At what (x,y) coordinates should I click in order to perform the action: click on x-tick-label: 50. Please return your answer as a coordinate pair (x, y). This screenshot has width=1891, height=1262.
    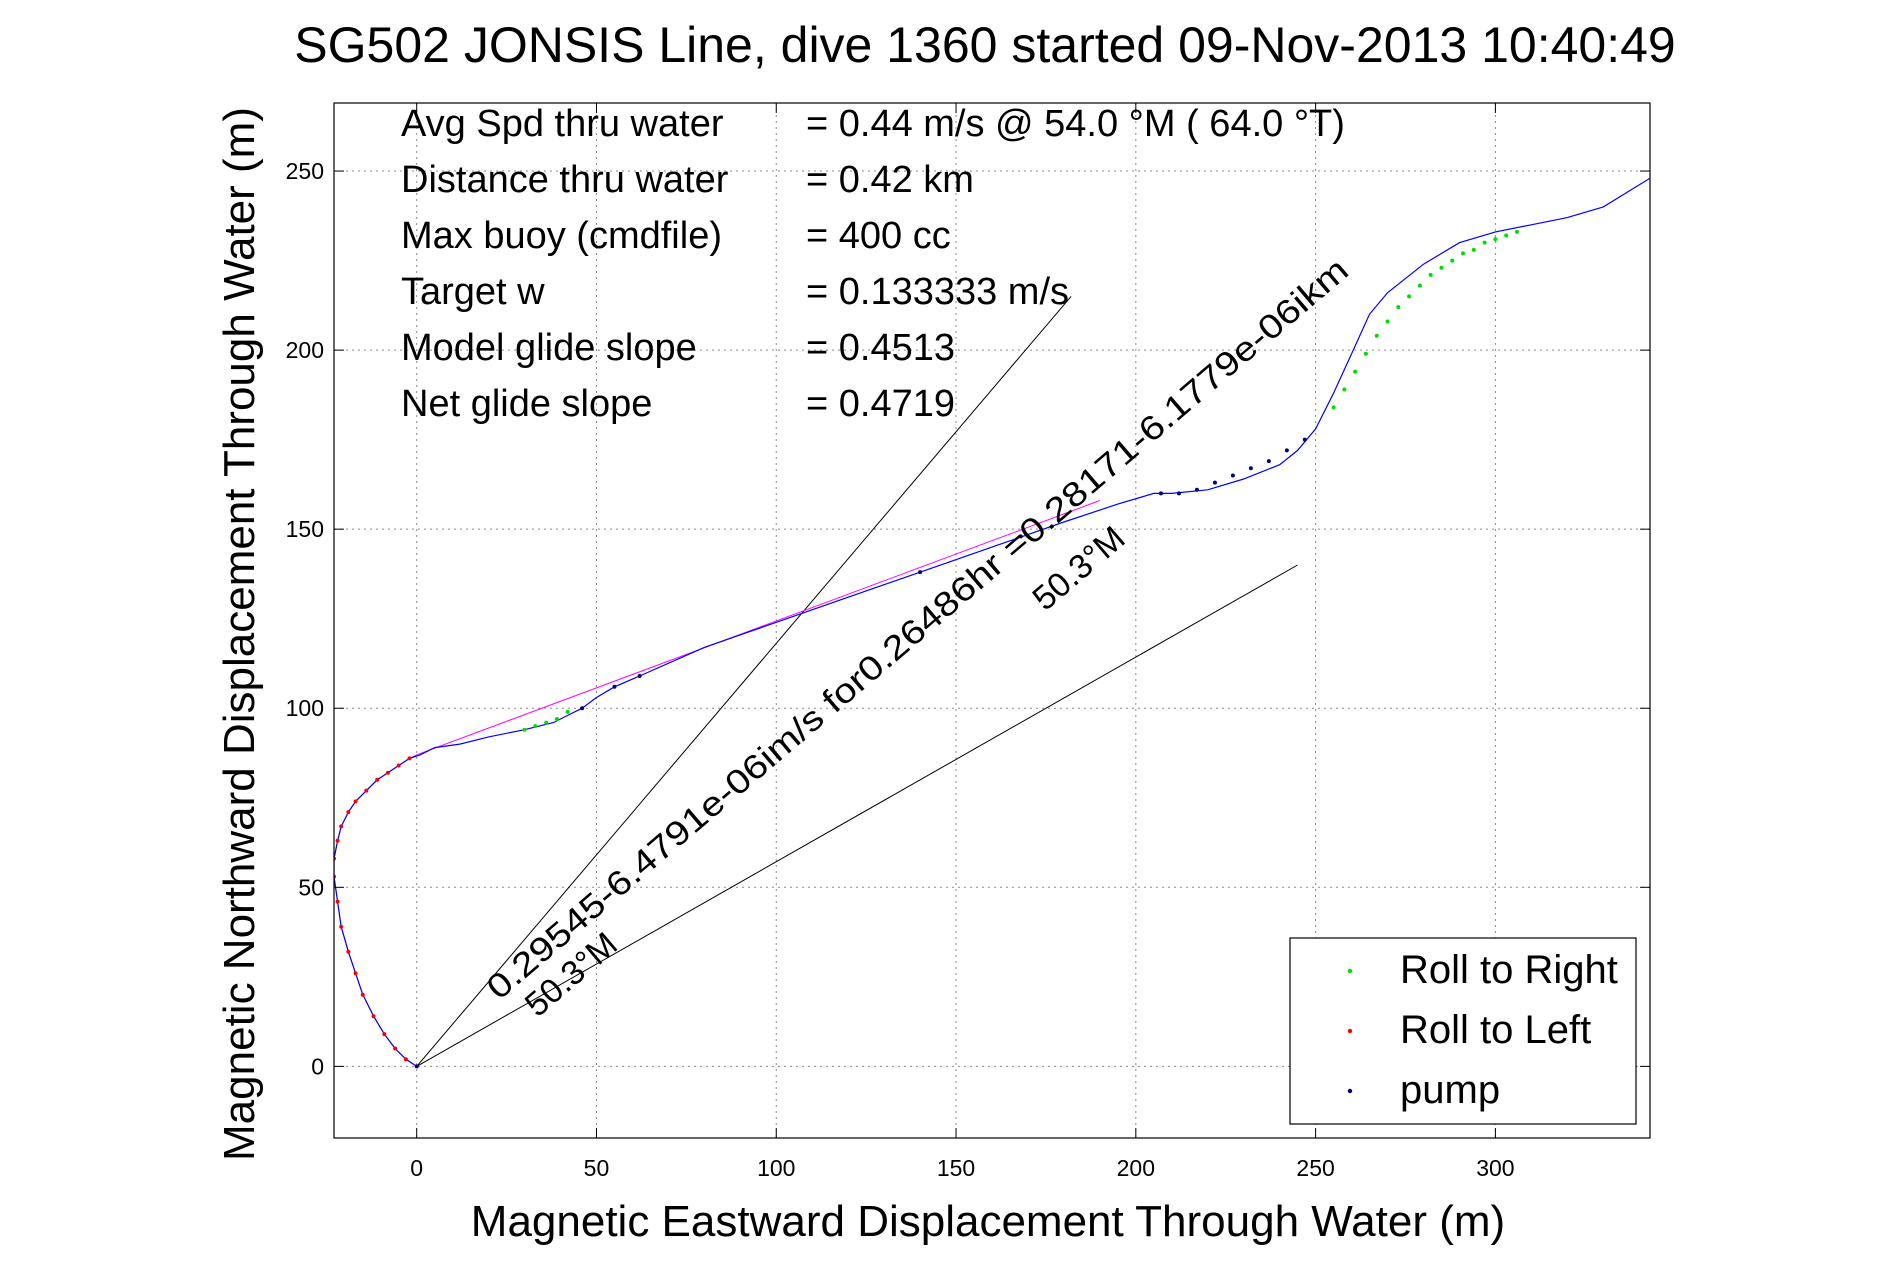
    Looking at the image, I should click on (597, 1168).